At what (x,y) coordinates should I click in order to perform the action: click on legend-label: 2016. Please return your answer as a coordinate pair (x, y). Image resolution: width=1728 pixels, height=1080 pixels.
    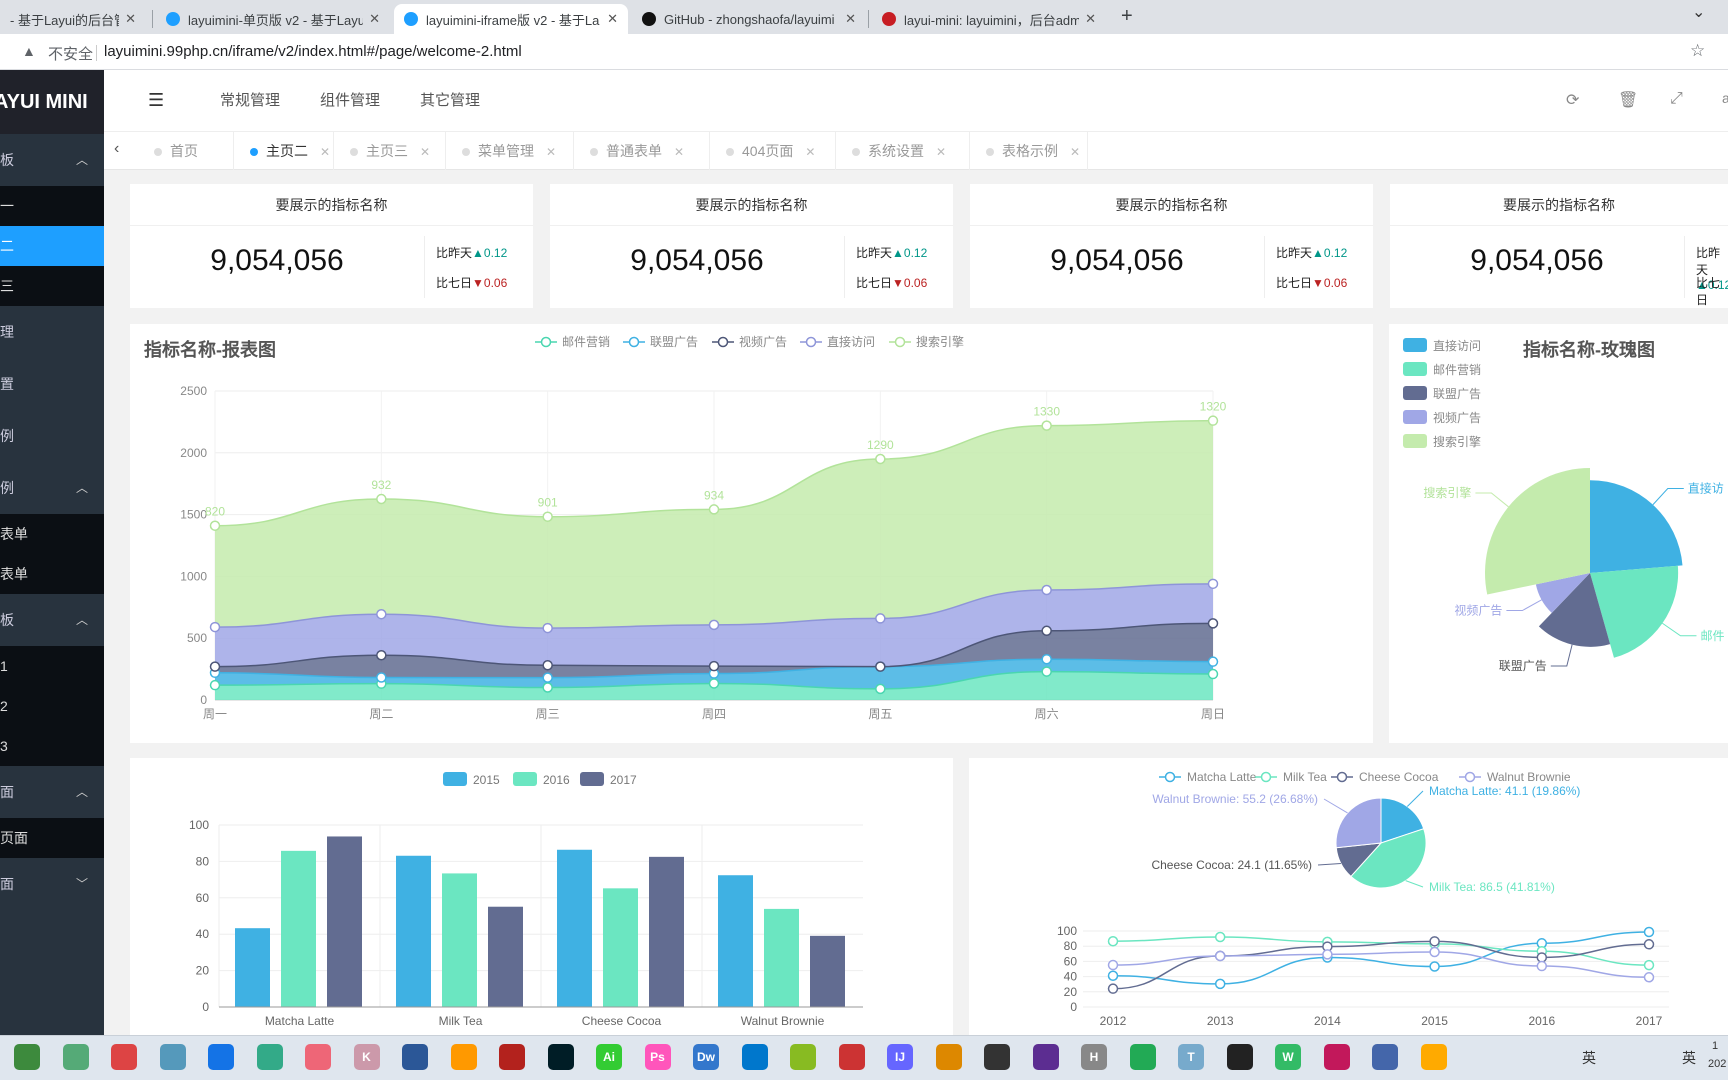
    Looking at the image, I should click on (556, 780).